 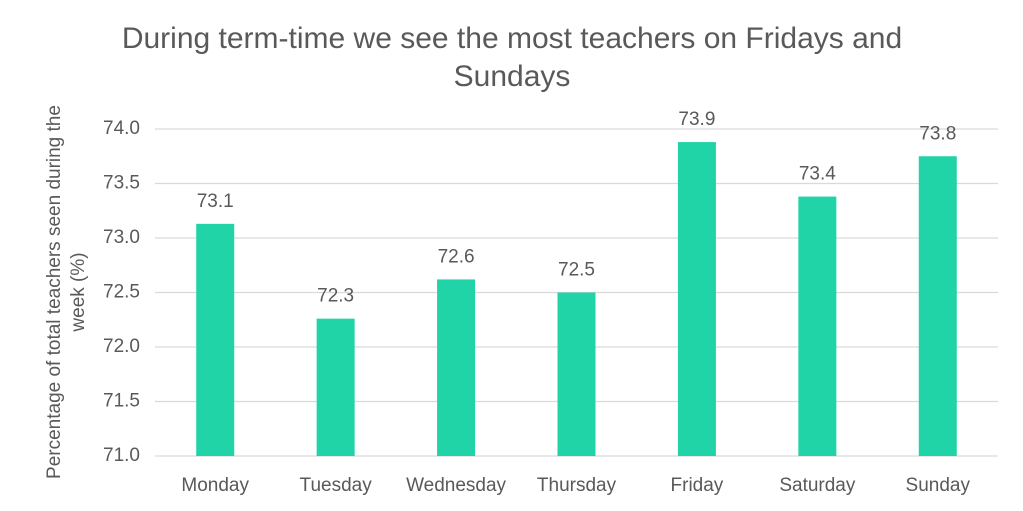 What do you see at coordinates (335, 296) in the screenshot?
I see `value-label: 72.3` at bounding box center [335, 296].